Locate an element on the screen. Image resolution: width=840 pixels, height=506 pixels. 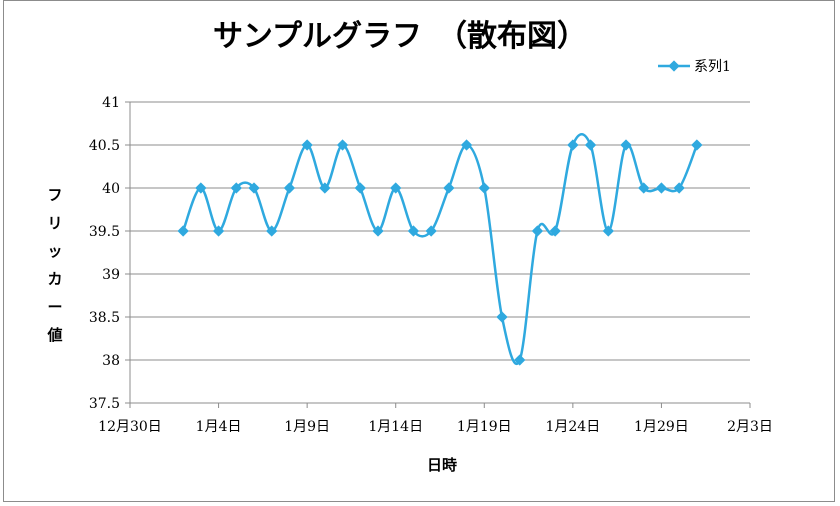
y-axis-label-char-2: ッ is located at coordinates (54, 251).